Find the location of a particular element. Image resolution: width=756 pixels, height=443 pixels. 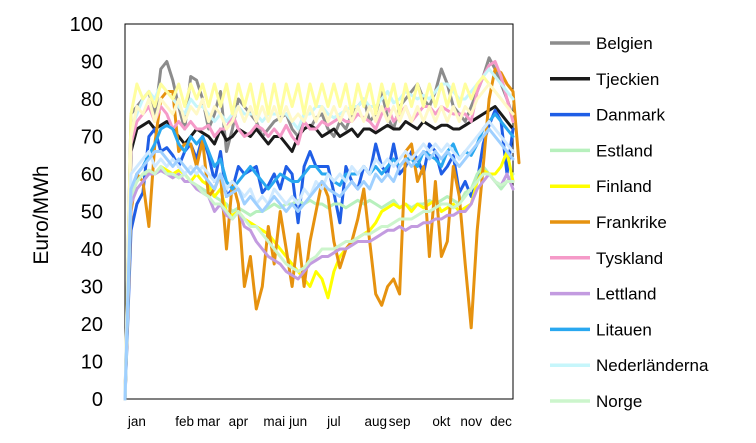

x-tick-label-mar: mar is located at coordinates (209, 421).